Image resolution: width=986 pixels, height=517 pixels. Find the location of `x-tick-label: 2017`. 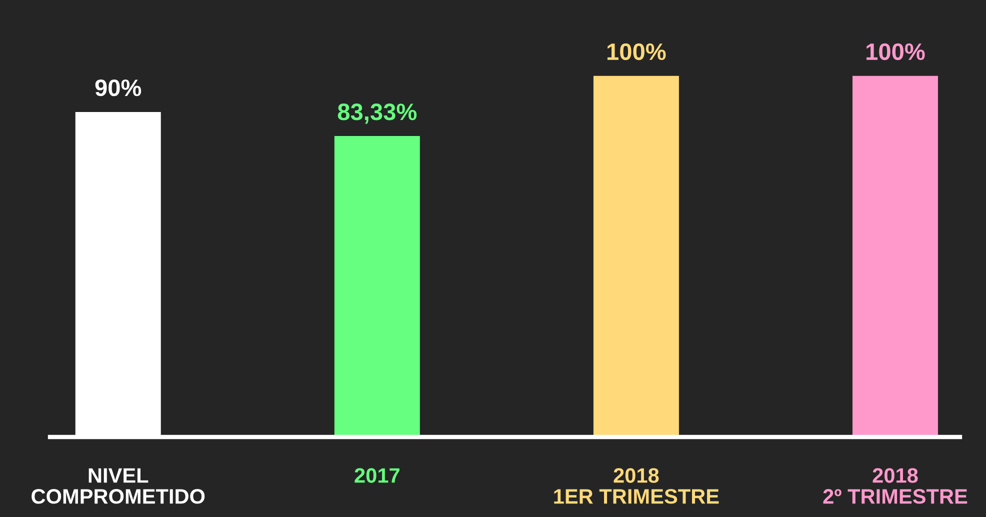

x-tick-label: 2017 is located at coordinates (377, 475).